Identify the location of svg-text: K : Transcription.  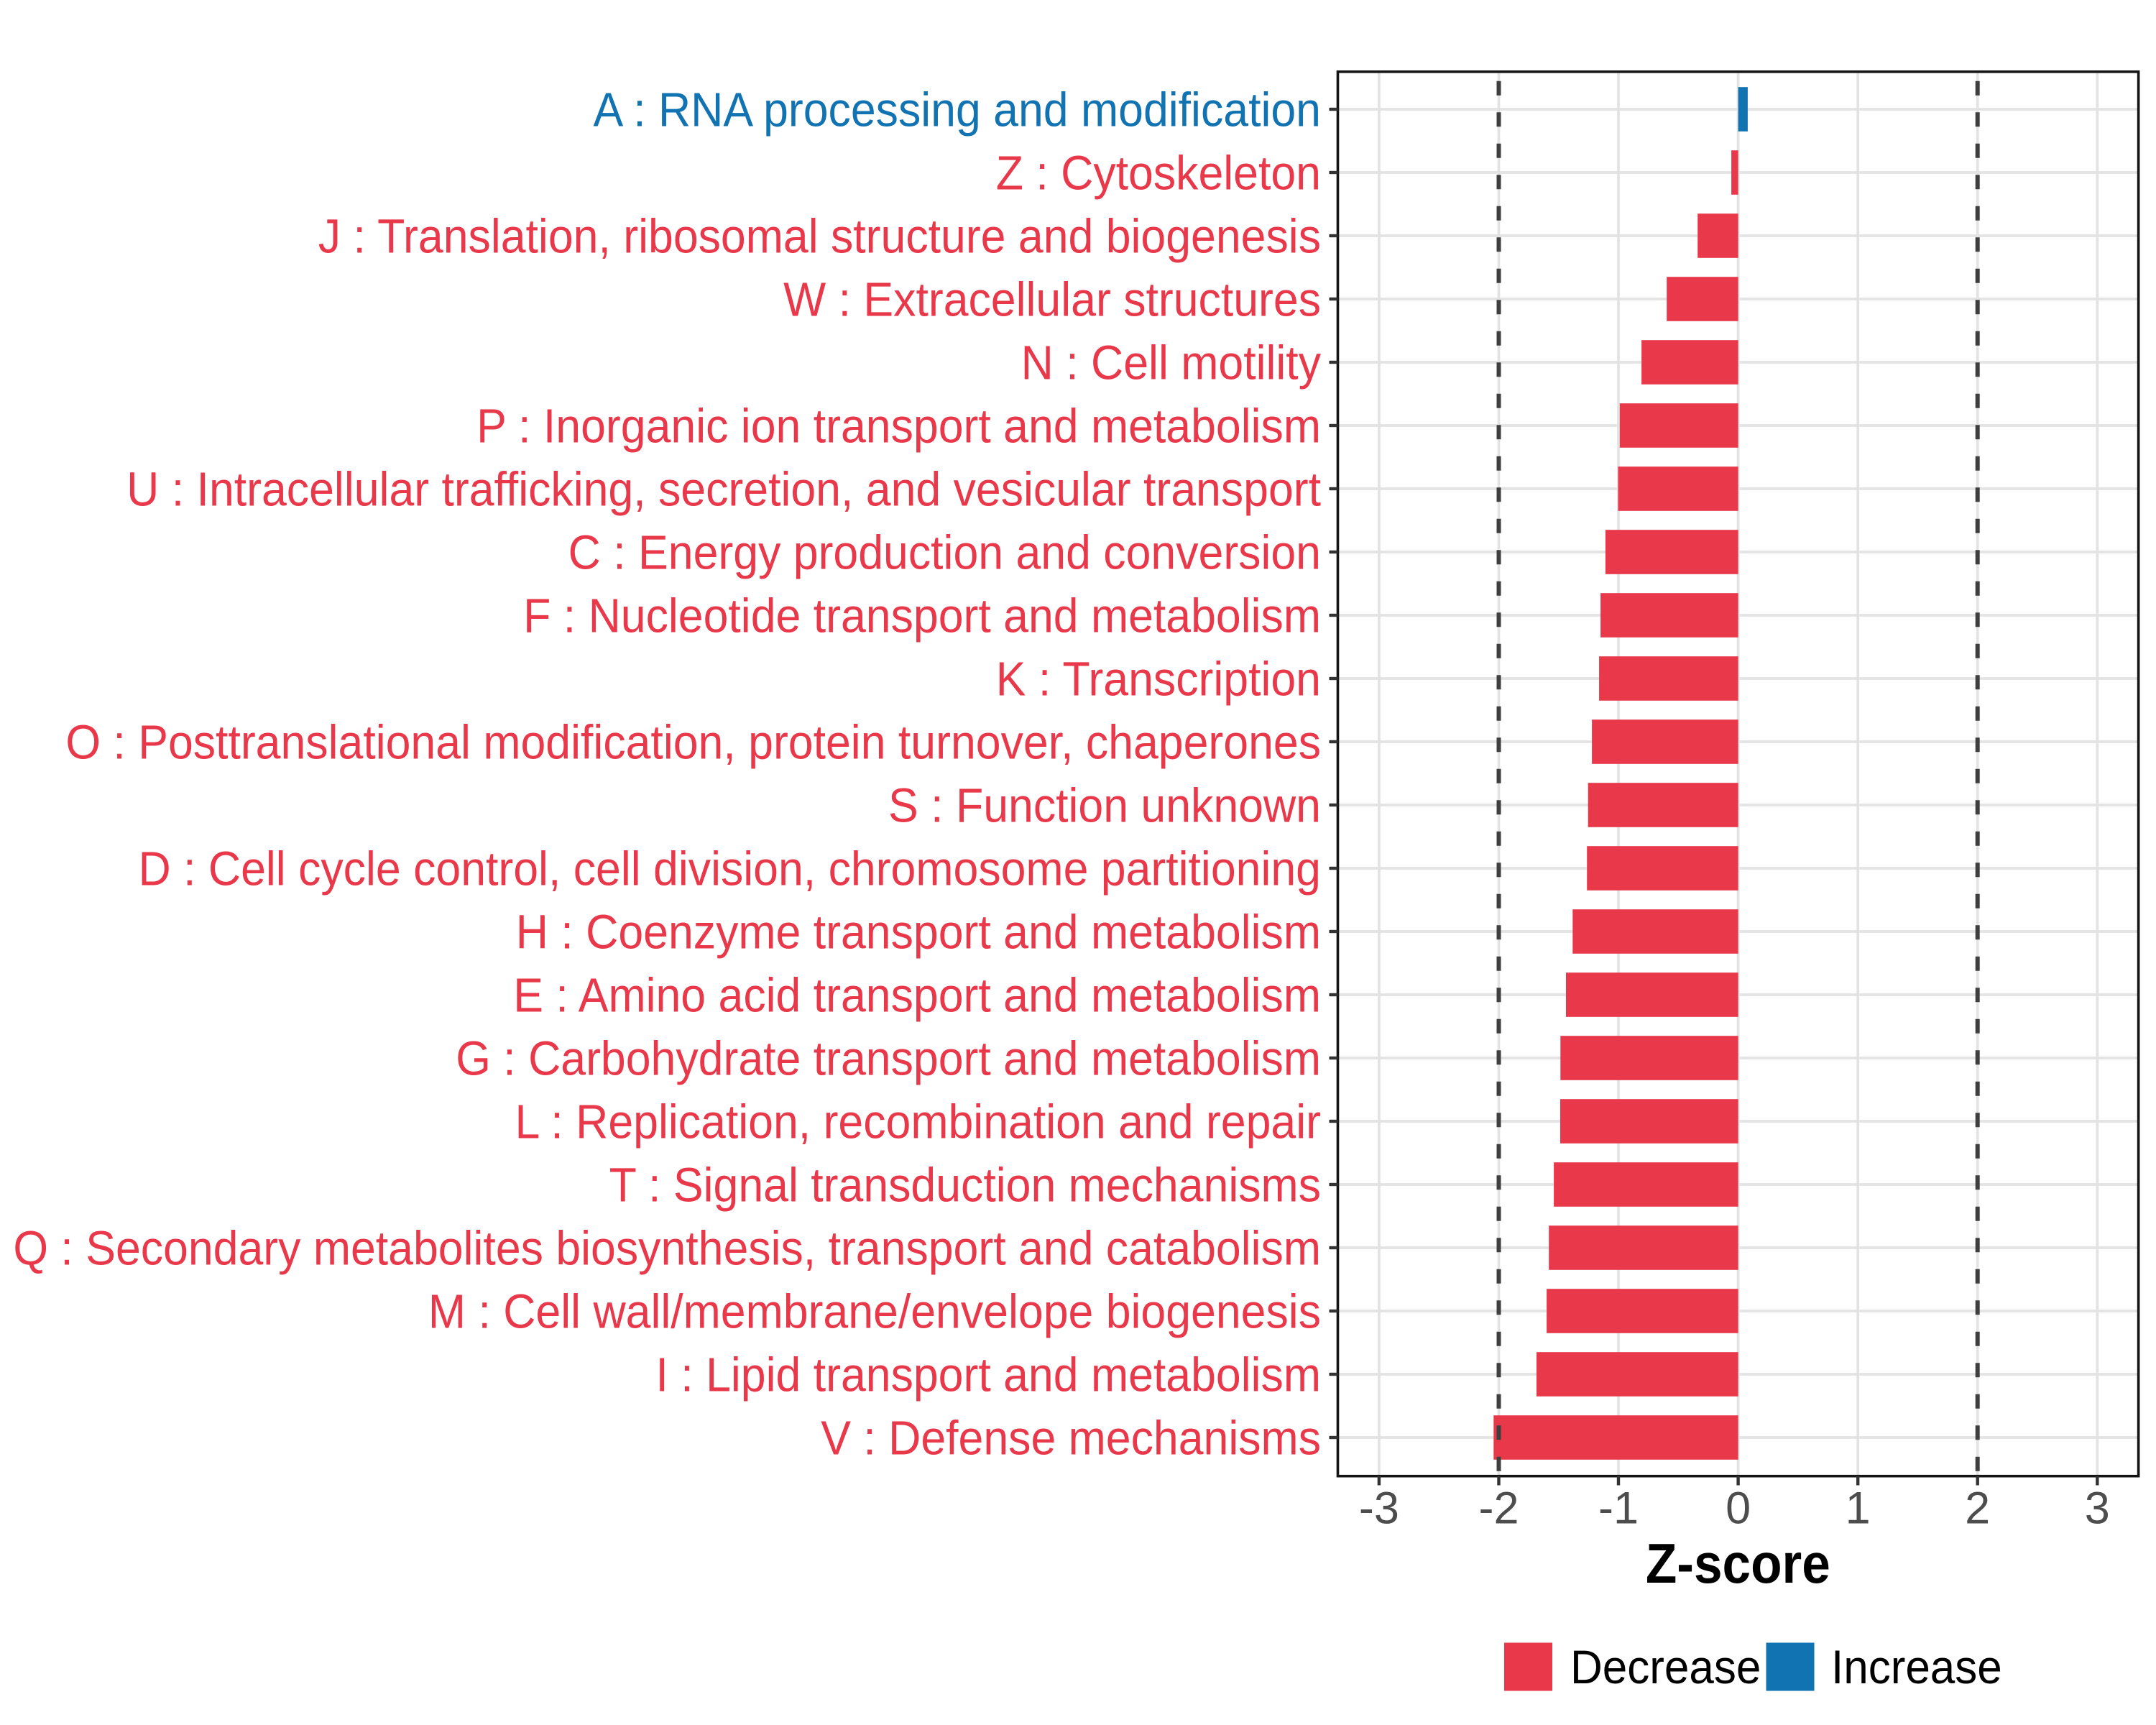
(1158, 679).